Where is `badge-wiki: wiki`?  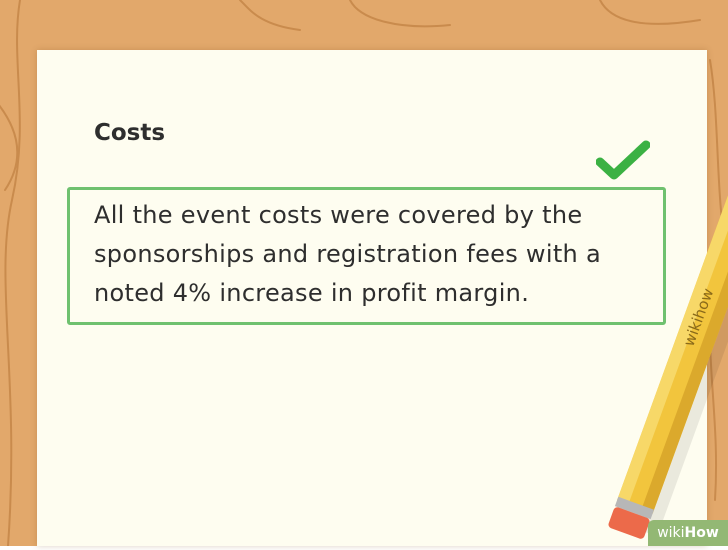
badge-wiki: wiki is located at coordinates (671, 533).